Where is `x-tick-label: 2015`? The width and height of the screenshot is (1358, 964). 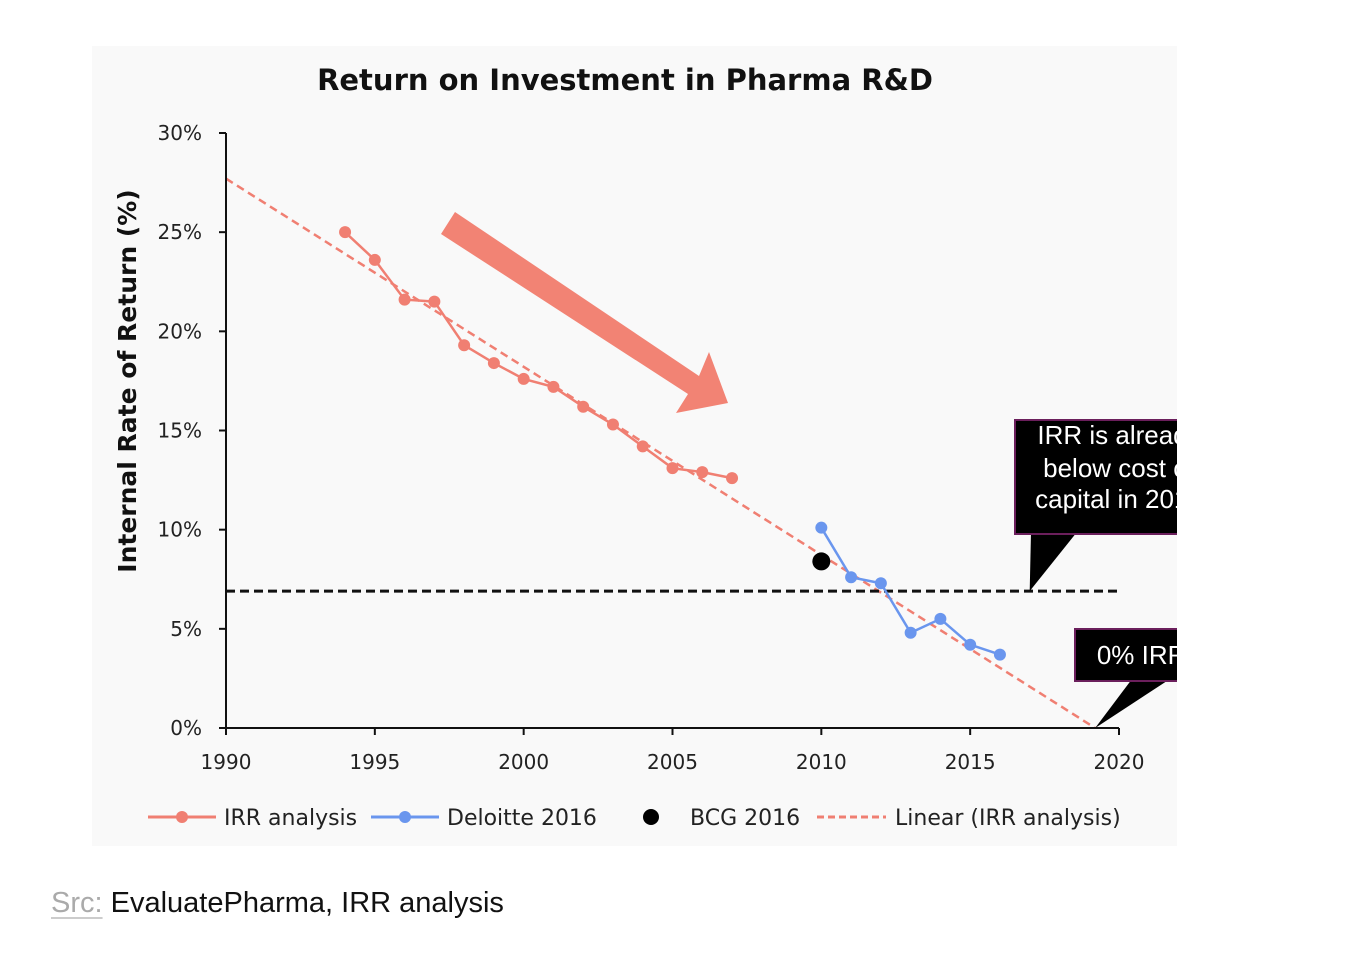 x-tick-label: 2015 is located at coordinates (970, 762).